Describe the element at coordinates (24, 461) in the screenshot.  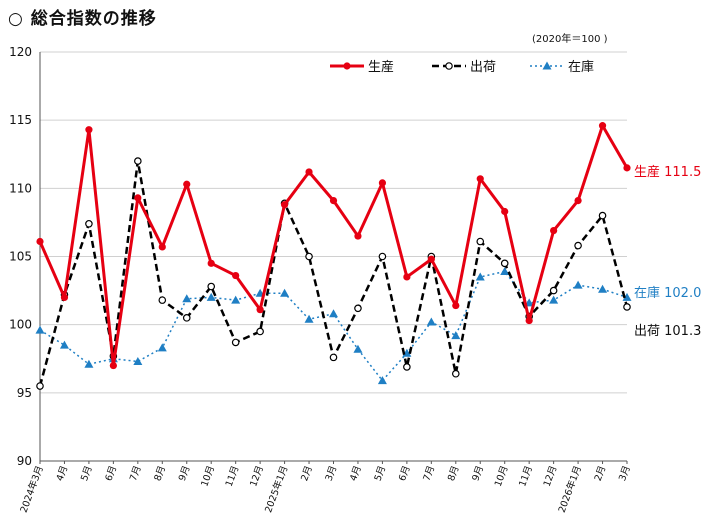
I see `y-tick-label: 90` at that location.